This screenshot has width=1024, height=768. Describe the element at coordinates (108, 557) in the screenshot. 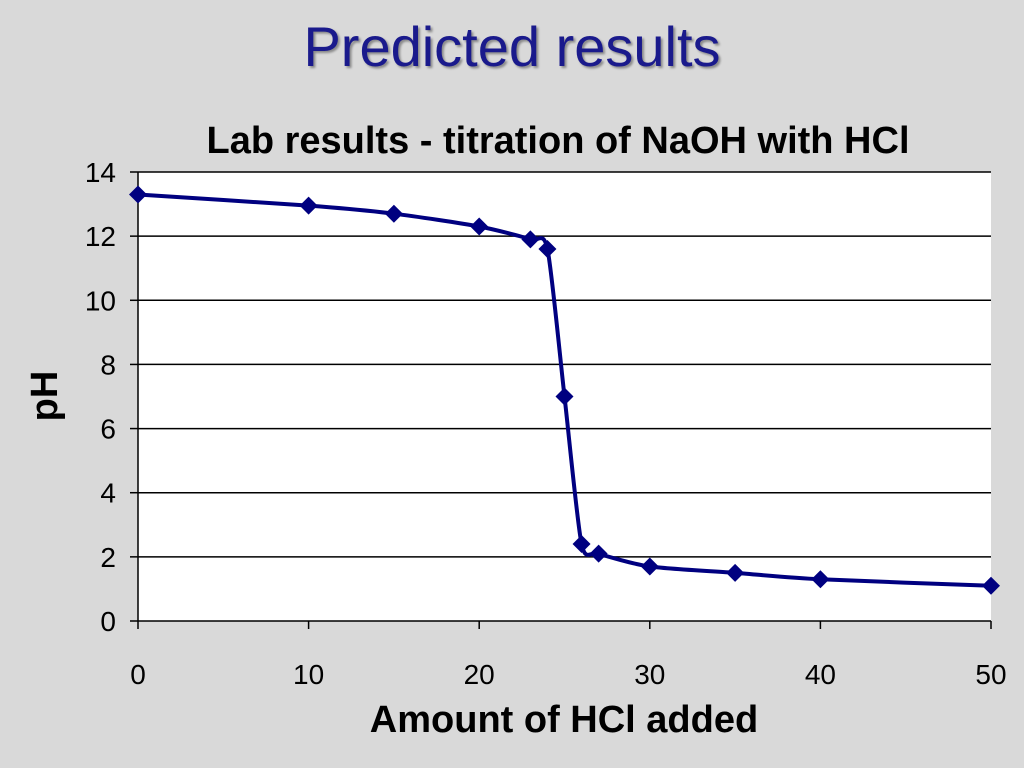

I see `y-tick-label: 2` at that location.